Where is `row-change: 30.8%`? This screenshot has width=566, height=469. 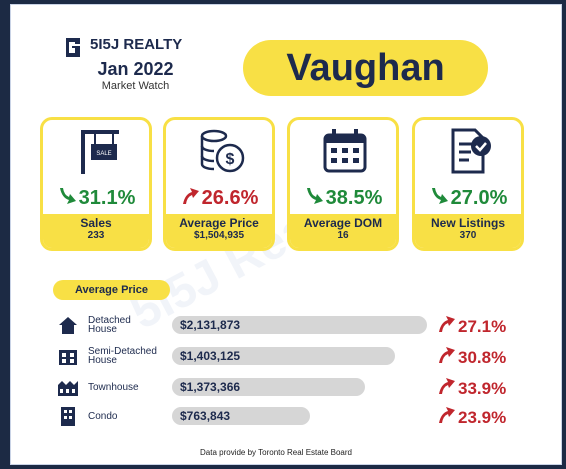
row-change: 30.8% is located at coordinates (471, 356).